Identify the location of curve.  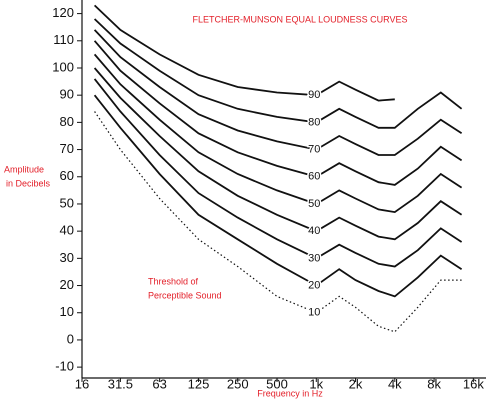
(244, 53).